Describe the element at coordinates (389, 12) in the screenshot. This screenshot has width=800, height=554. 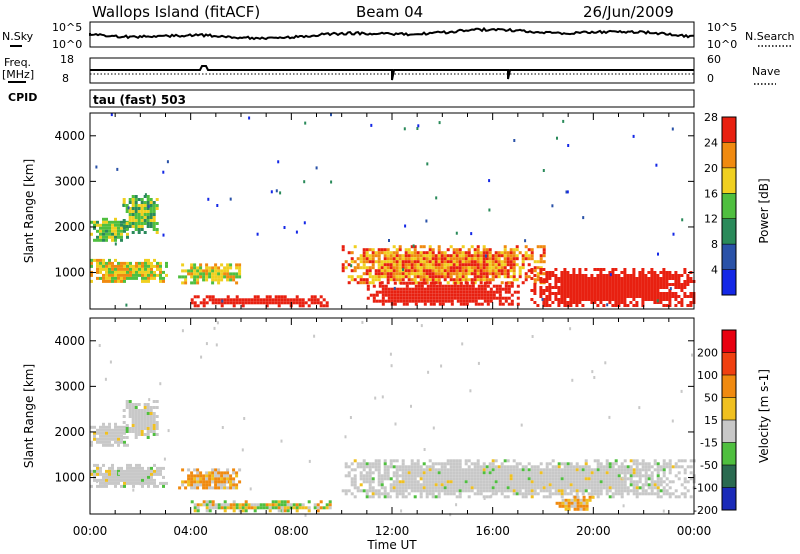
I see `beam-title: Beam 04` at that location.